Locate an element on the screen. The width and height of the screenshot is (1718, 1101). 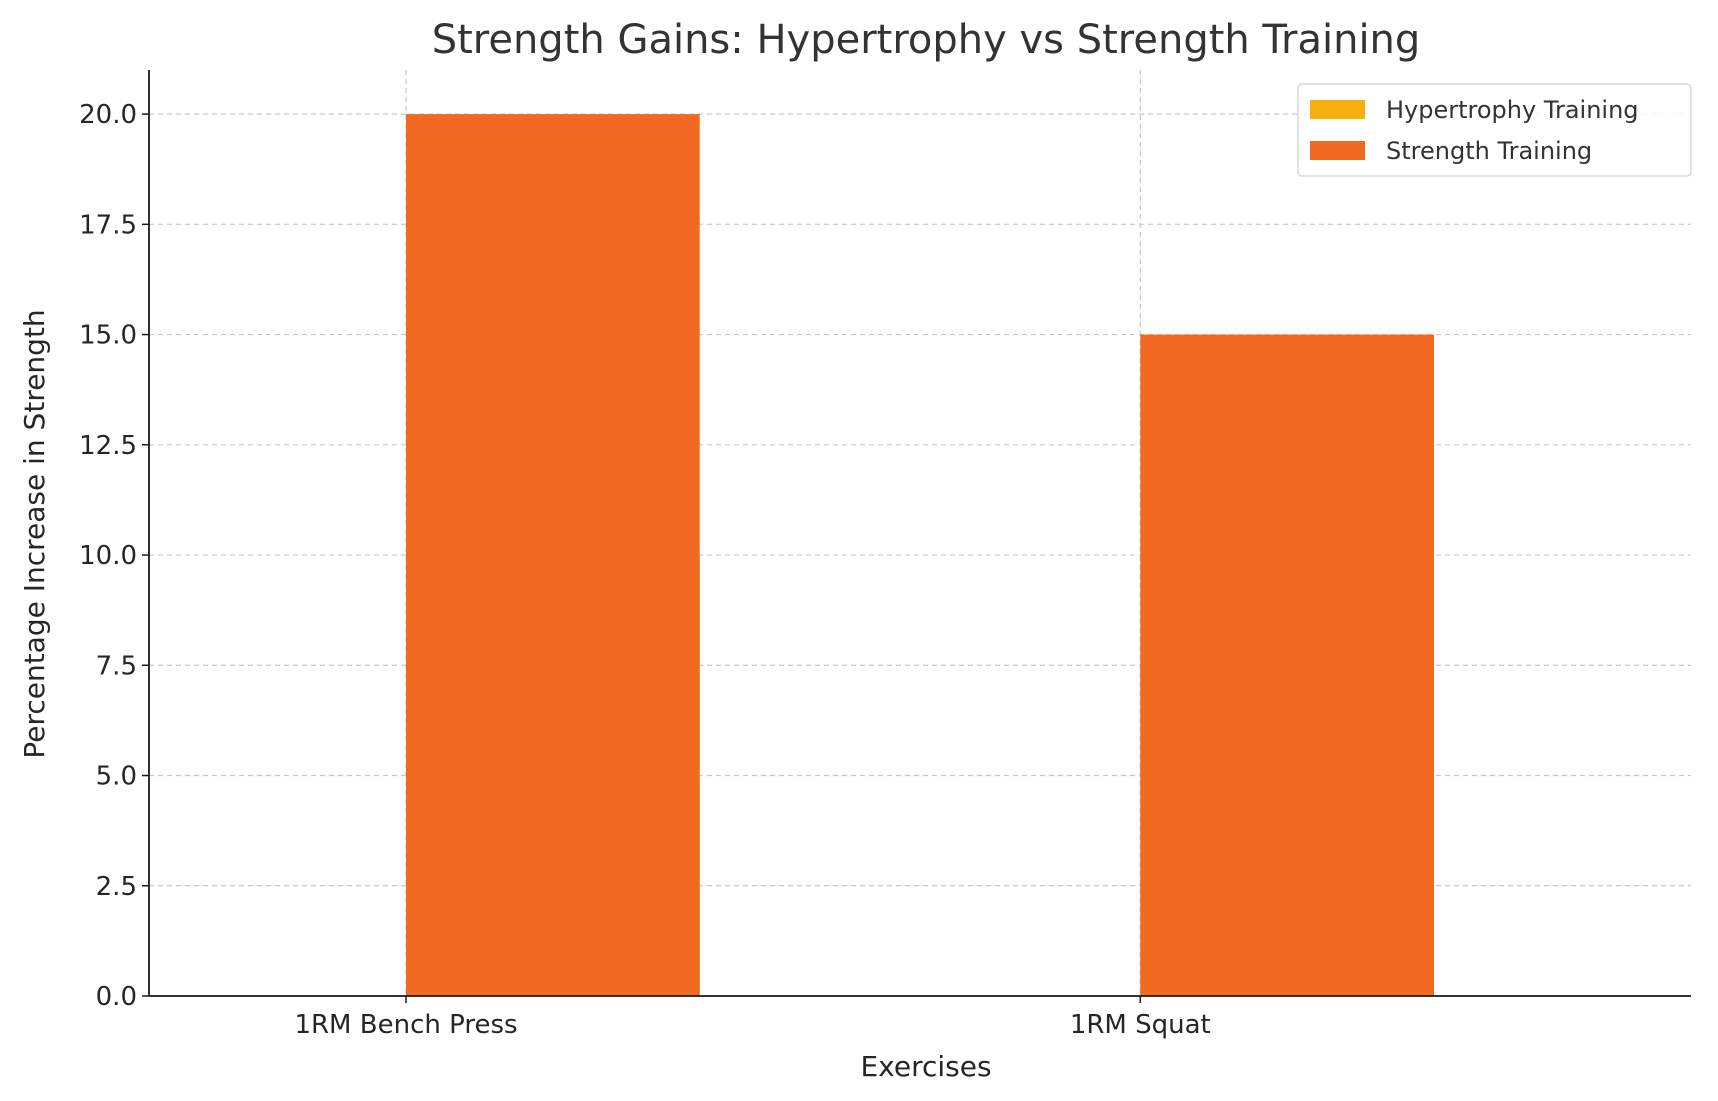
legend-label-0: Hypertrophy Training is located at coordinates (1512, 110).